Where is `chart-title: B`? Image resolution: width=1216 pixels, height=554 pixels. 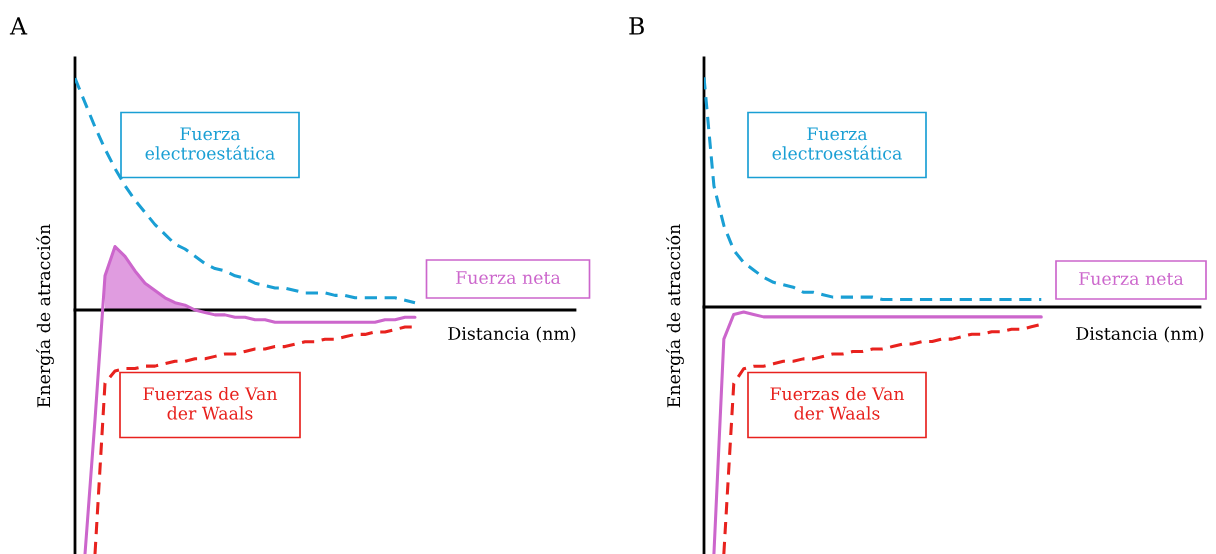 chart-title: B is located at coordinates (636, 26).